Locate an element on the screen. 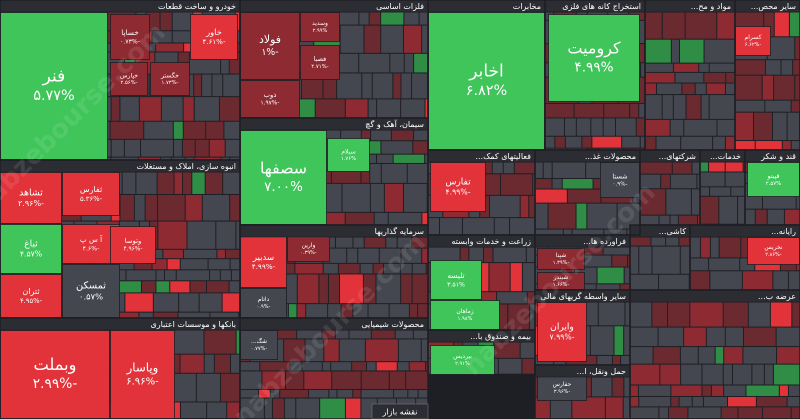 Image resolution: width=800 pixels, height=419 pixels. stock-change: -۲.۵۶% is located at coordinates (128, 83).